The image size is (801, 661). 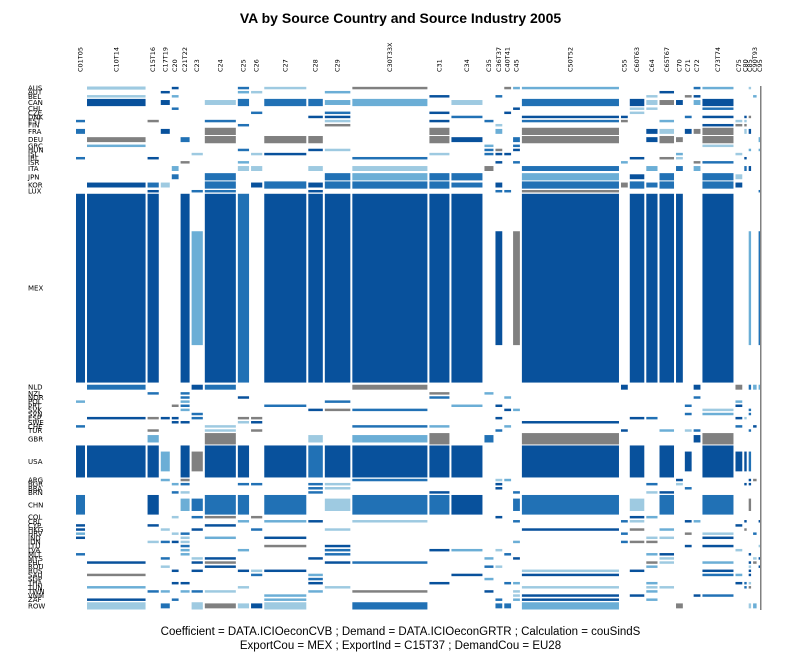 What do you see at coordinates (34, 547) in the screenshot?
I see `row-label: LTU` at bounding box center [34, 547].